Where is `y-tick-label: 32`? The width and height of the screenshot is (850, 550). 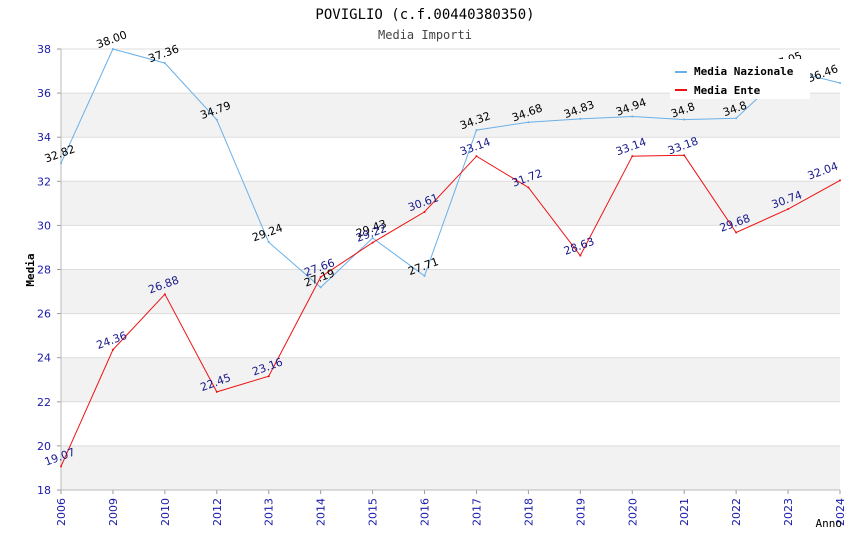
y-tick-label: 32 is located at coordinates (44, 181).